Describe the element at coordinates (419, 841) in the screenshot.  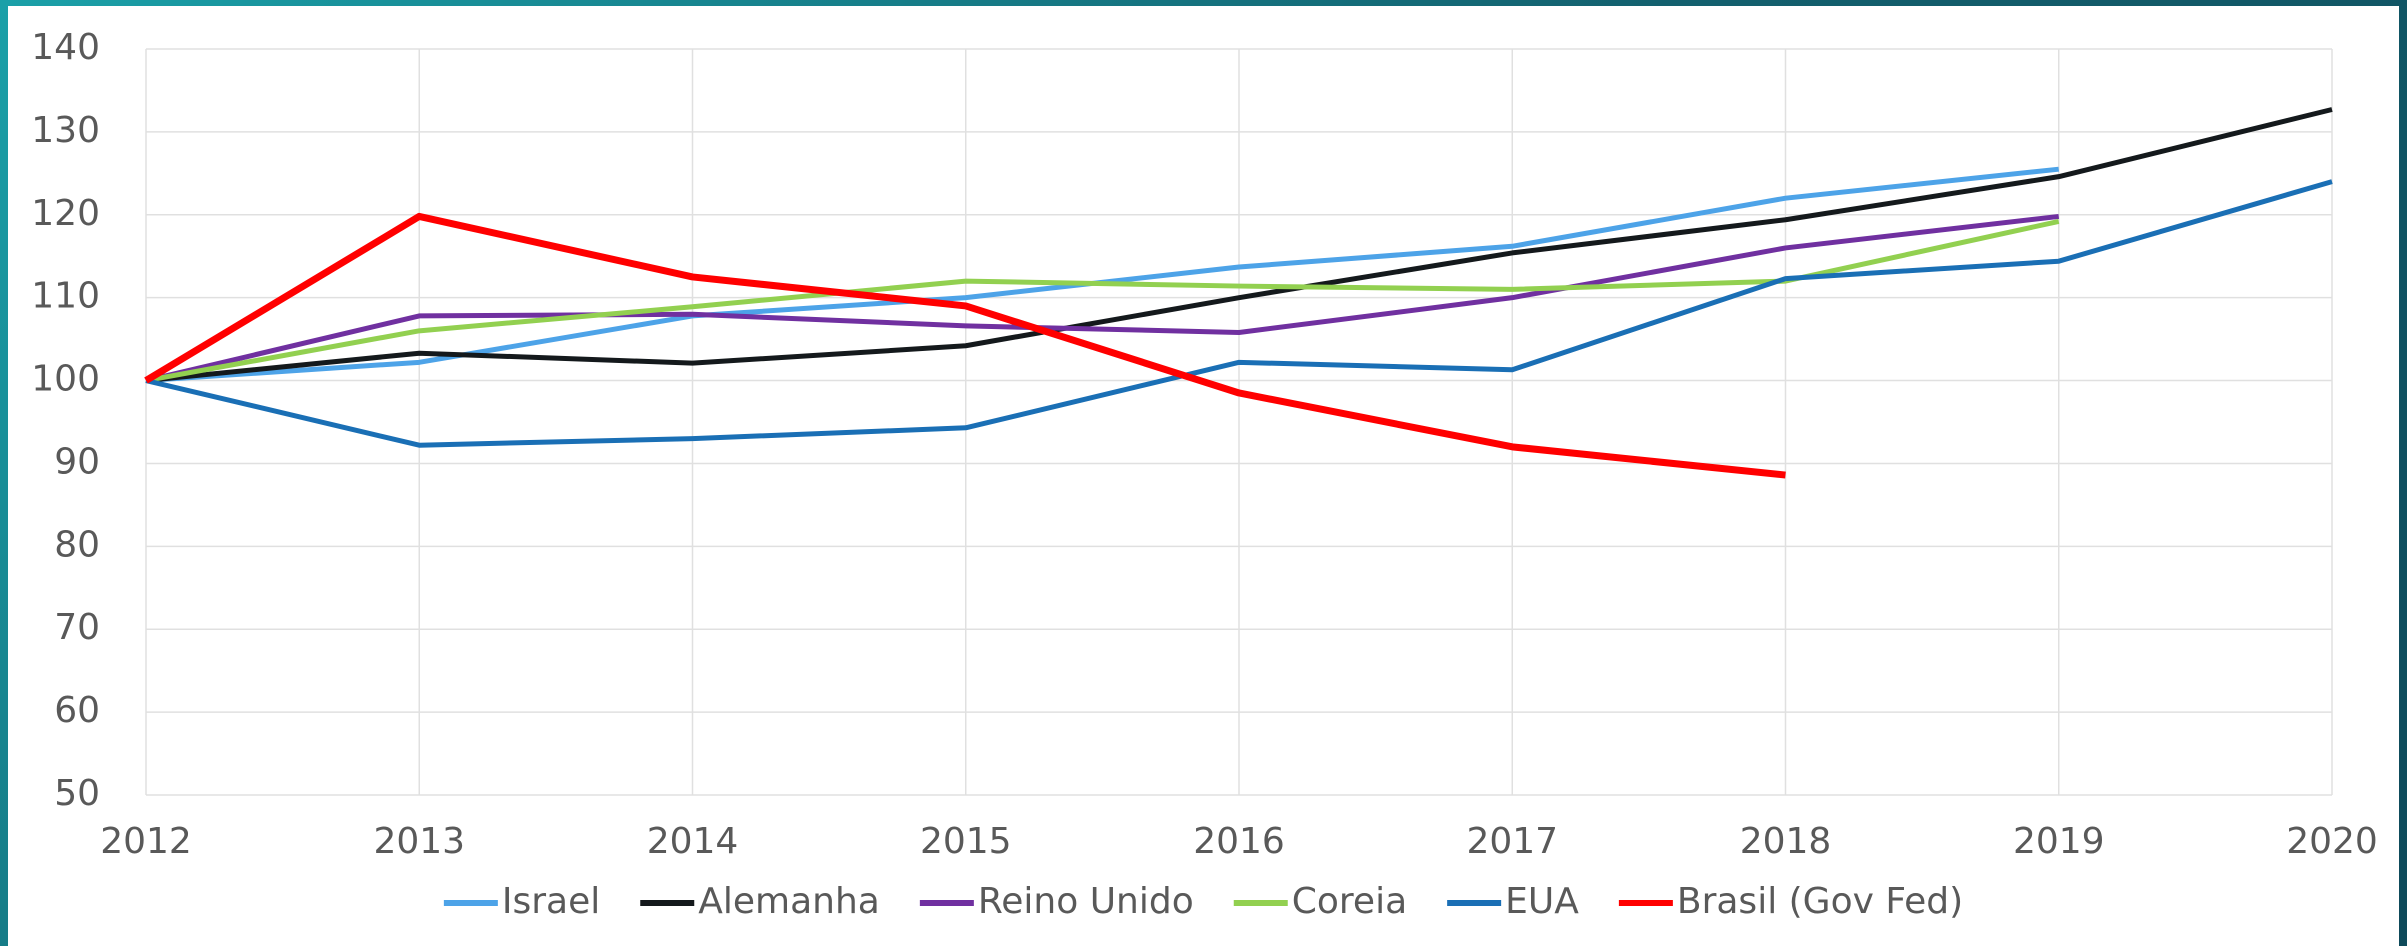
I see `x-tick-label: 2013` at that location.